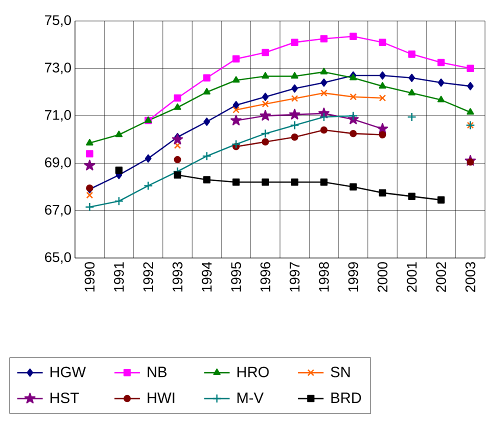 Image resolution: width=490 pixels, height=430 pixels. Describe the element at coordinates (411, 277) in the screenshot. I see `x-tick-label: 2001` at that location.